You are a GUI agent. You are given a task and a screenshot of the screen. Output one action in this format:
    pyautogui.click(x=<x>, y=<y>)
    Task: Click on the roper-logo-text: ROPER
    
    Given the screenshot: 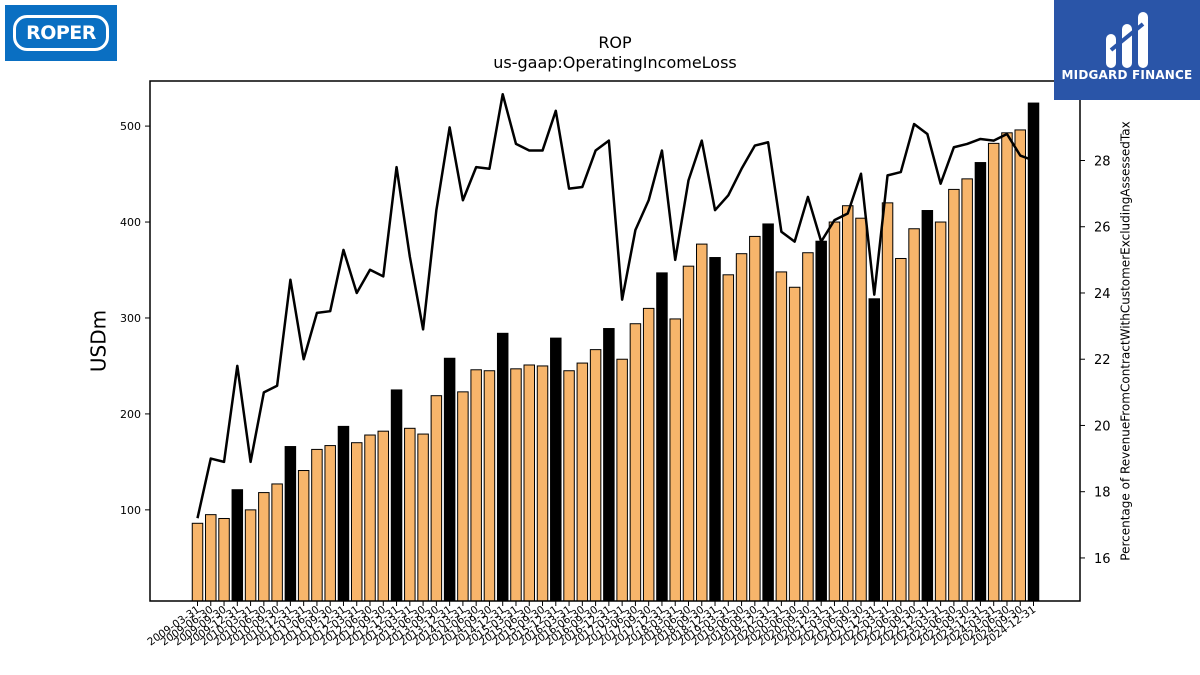 What is the action you would take?
    pyautogui.click(x=61, y=33)
    